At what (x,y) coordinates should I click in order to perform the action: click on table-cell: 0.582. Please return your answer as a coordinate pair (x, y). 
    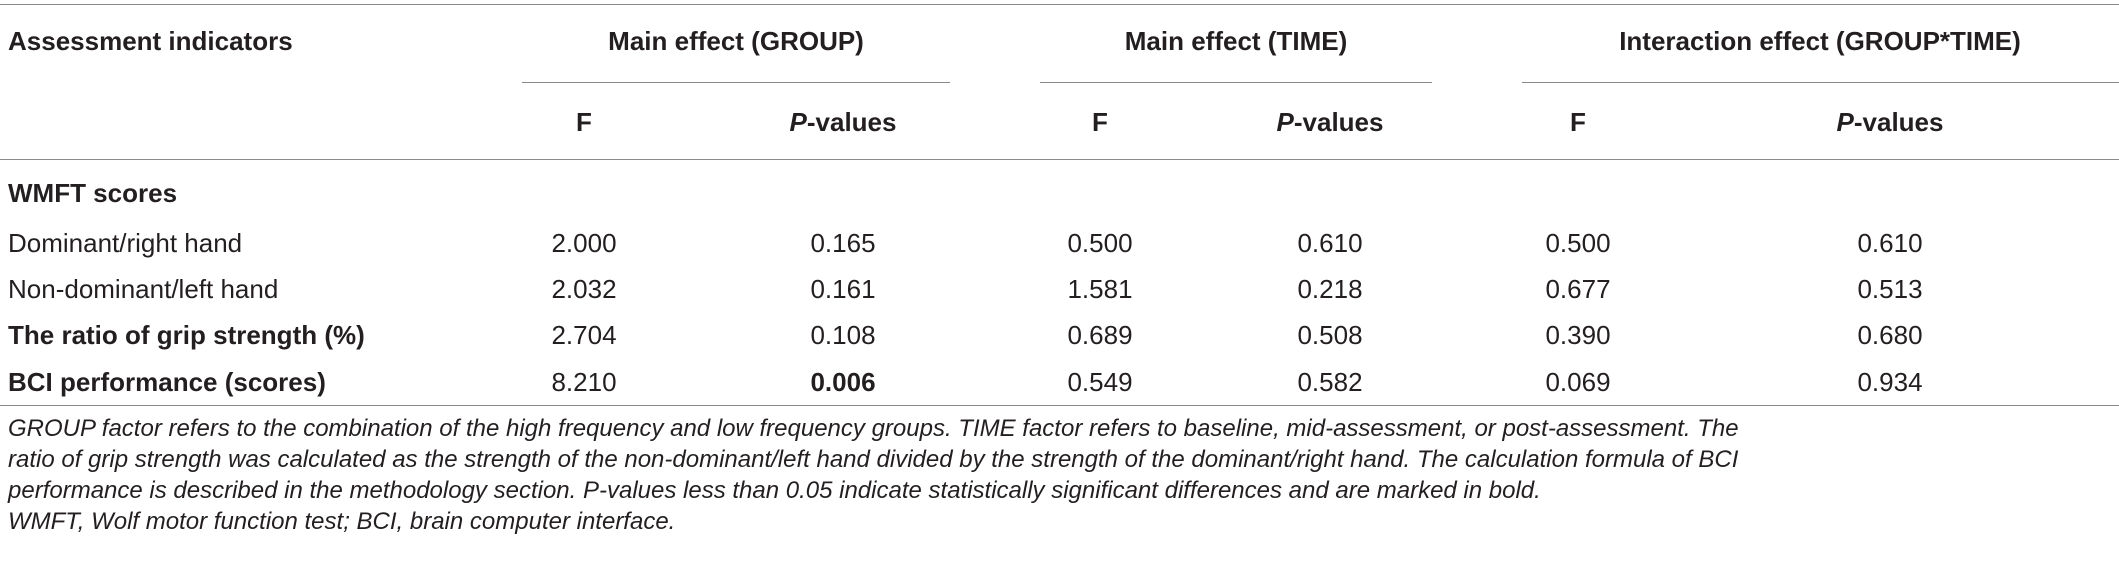
    Looking at the image, I should click on (1330, 382).